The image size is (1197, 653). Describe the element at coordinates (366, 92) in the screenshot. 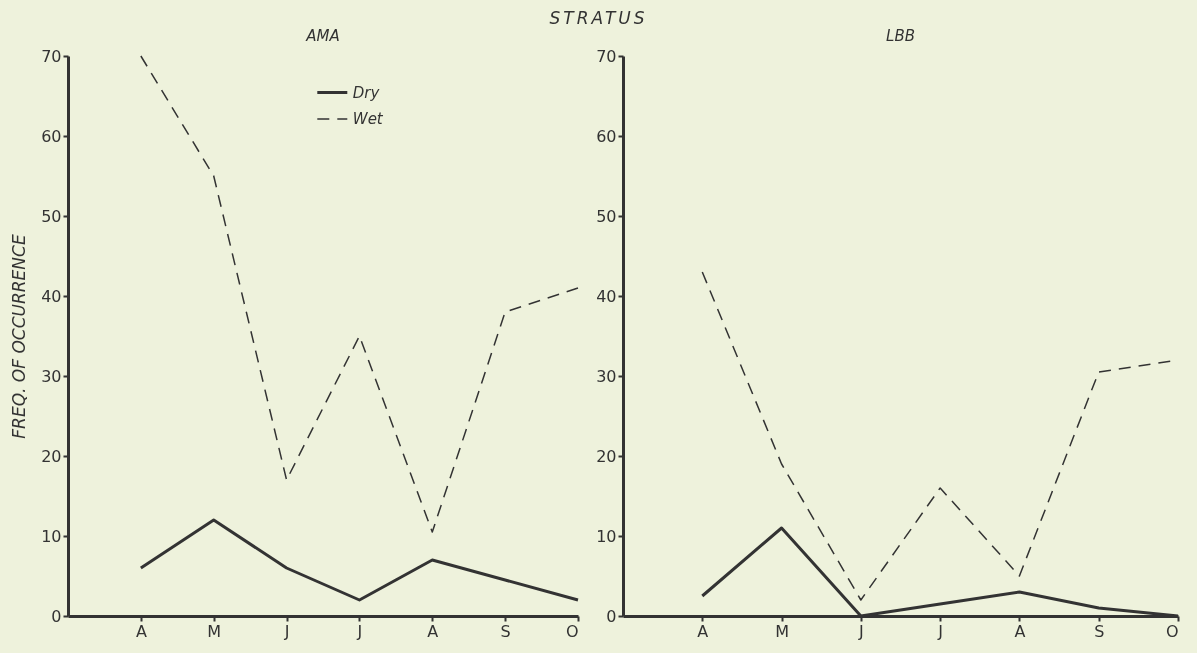

I see `legend-label: Dry` at that location.